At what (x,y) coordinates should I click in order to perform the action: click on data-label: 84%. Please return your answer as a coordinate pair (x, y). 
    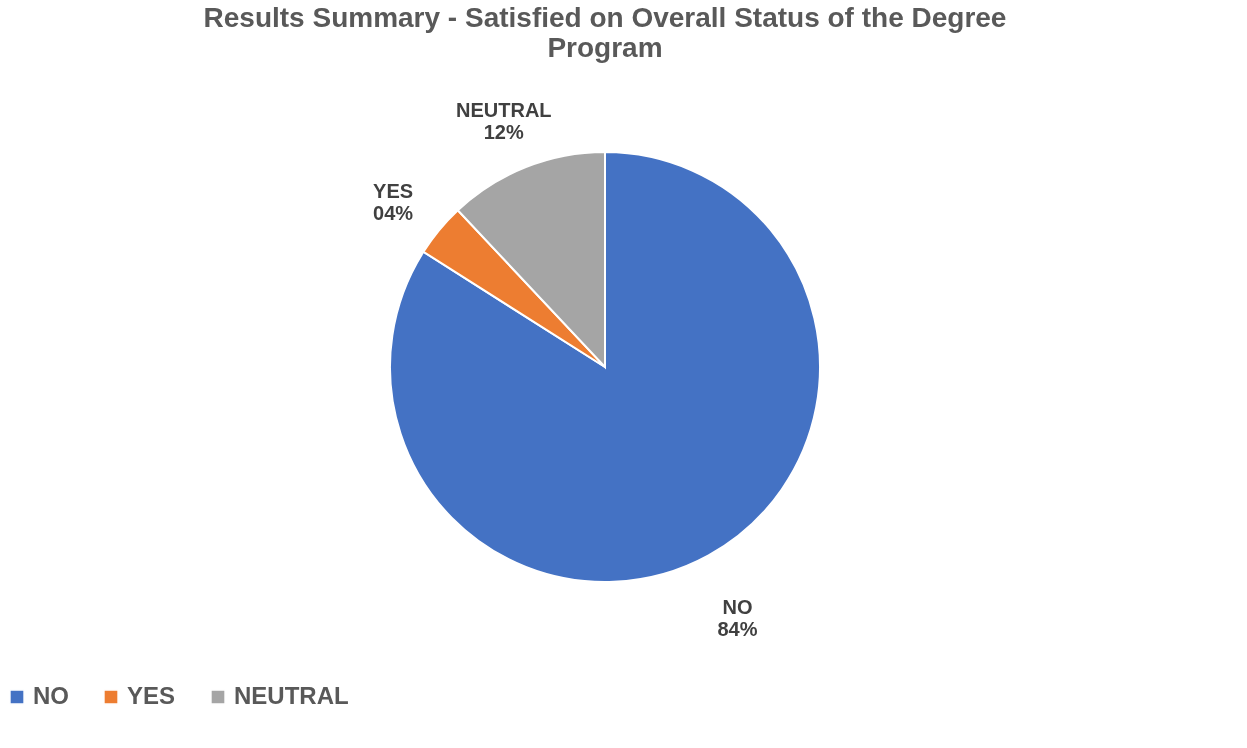
    Looking at the image, I should click on (737, 628).